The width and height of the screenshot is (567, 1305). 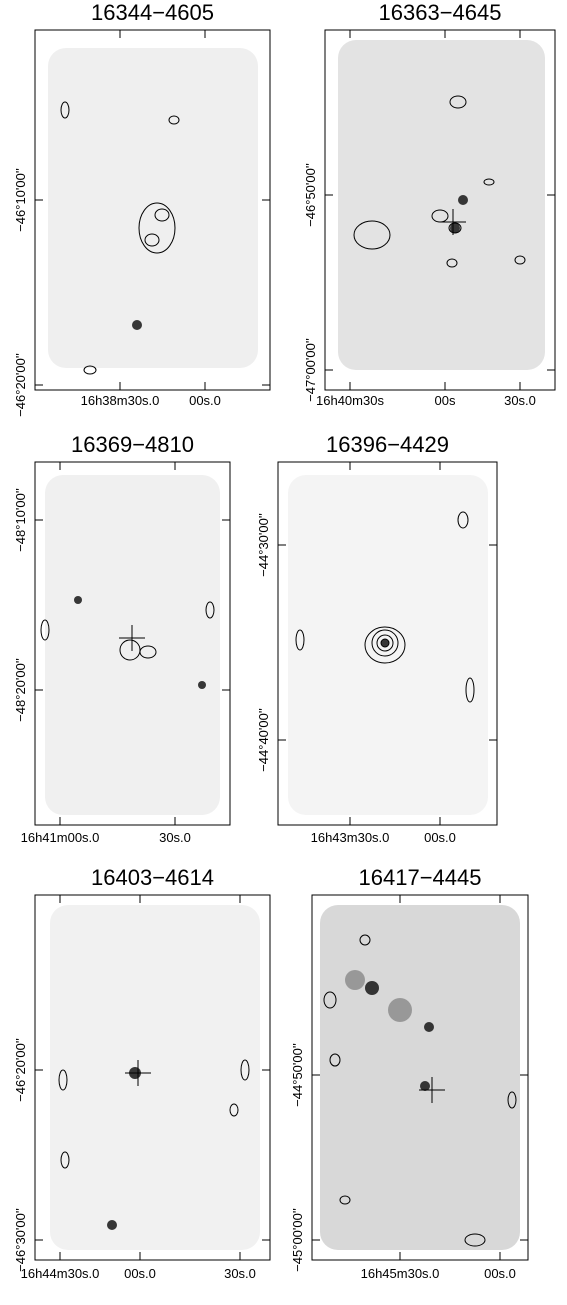 What do you see at coordinates (400, 1273) in the screenshot?
I see `ra-label: 16h45m30s.0` at bounding box center [400, 1273].